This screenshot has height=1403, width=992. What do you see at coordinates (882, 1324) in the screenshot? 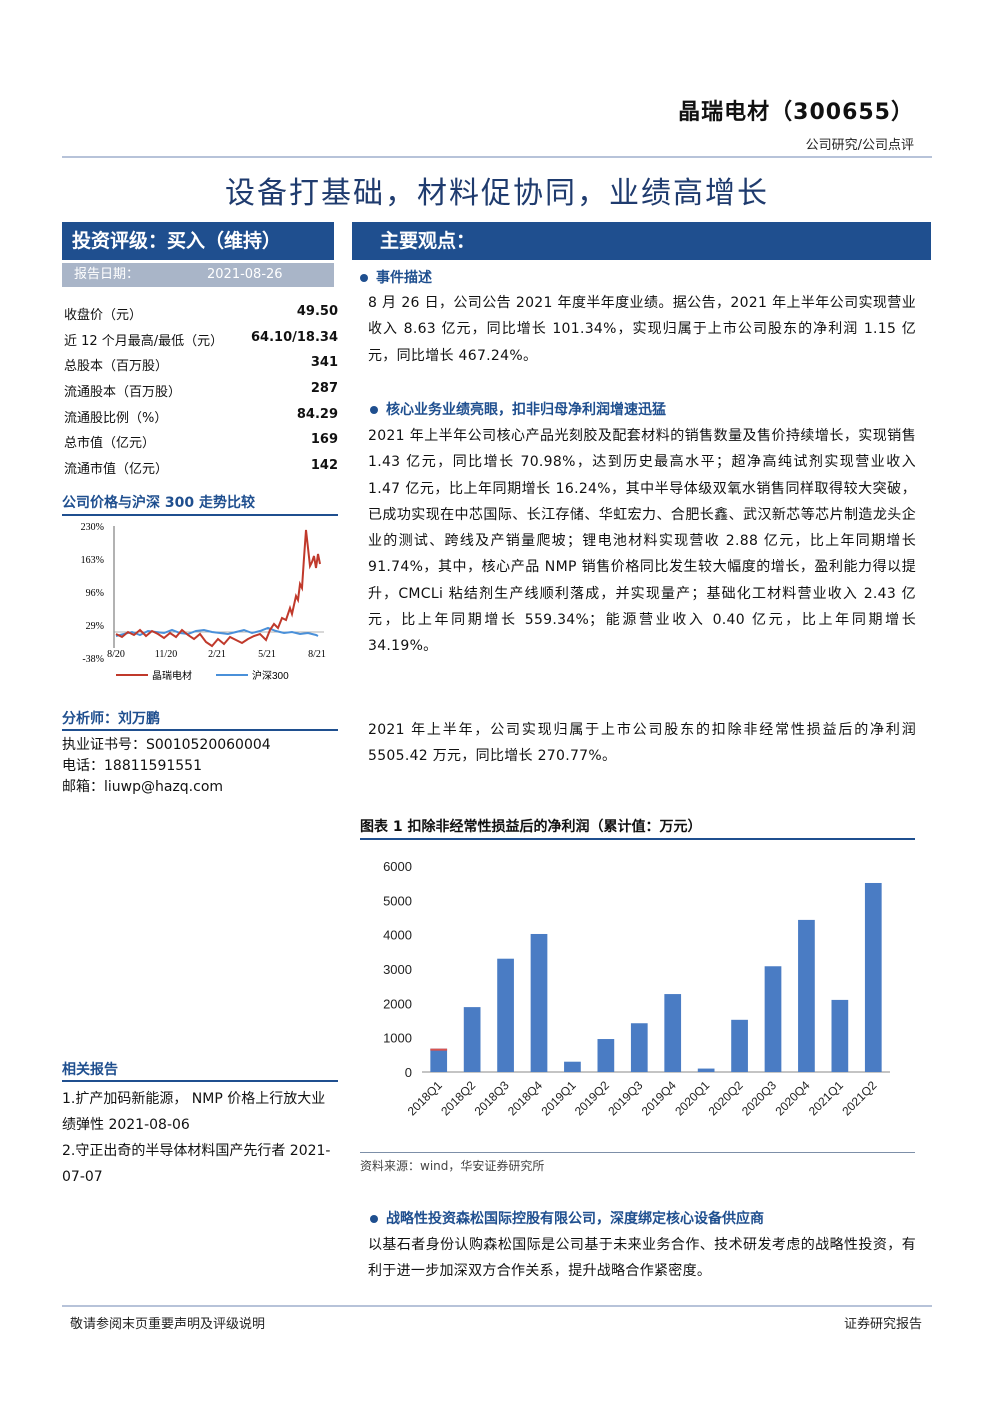
I see `footer-report-type: 证券研究报告` at bounding box center [882, 1324].